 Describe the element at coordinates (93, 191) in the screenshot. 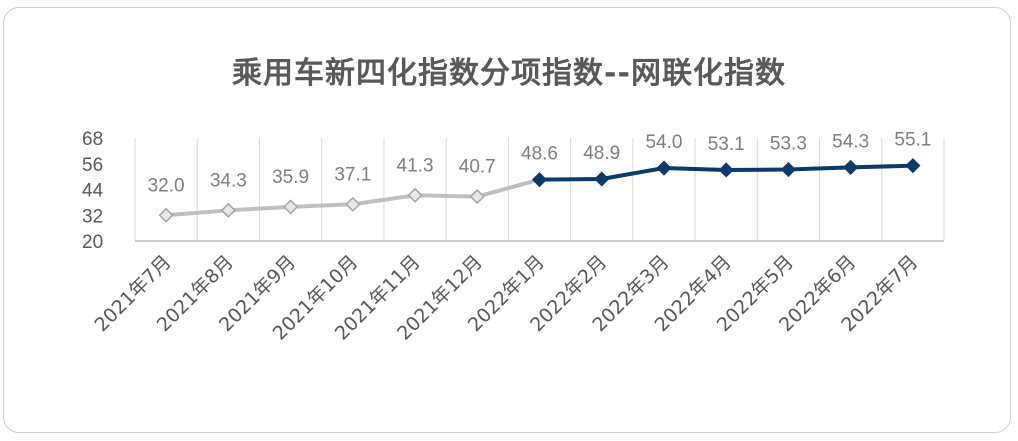

I see `y-tick-label: 44` at that location.